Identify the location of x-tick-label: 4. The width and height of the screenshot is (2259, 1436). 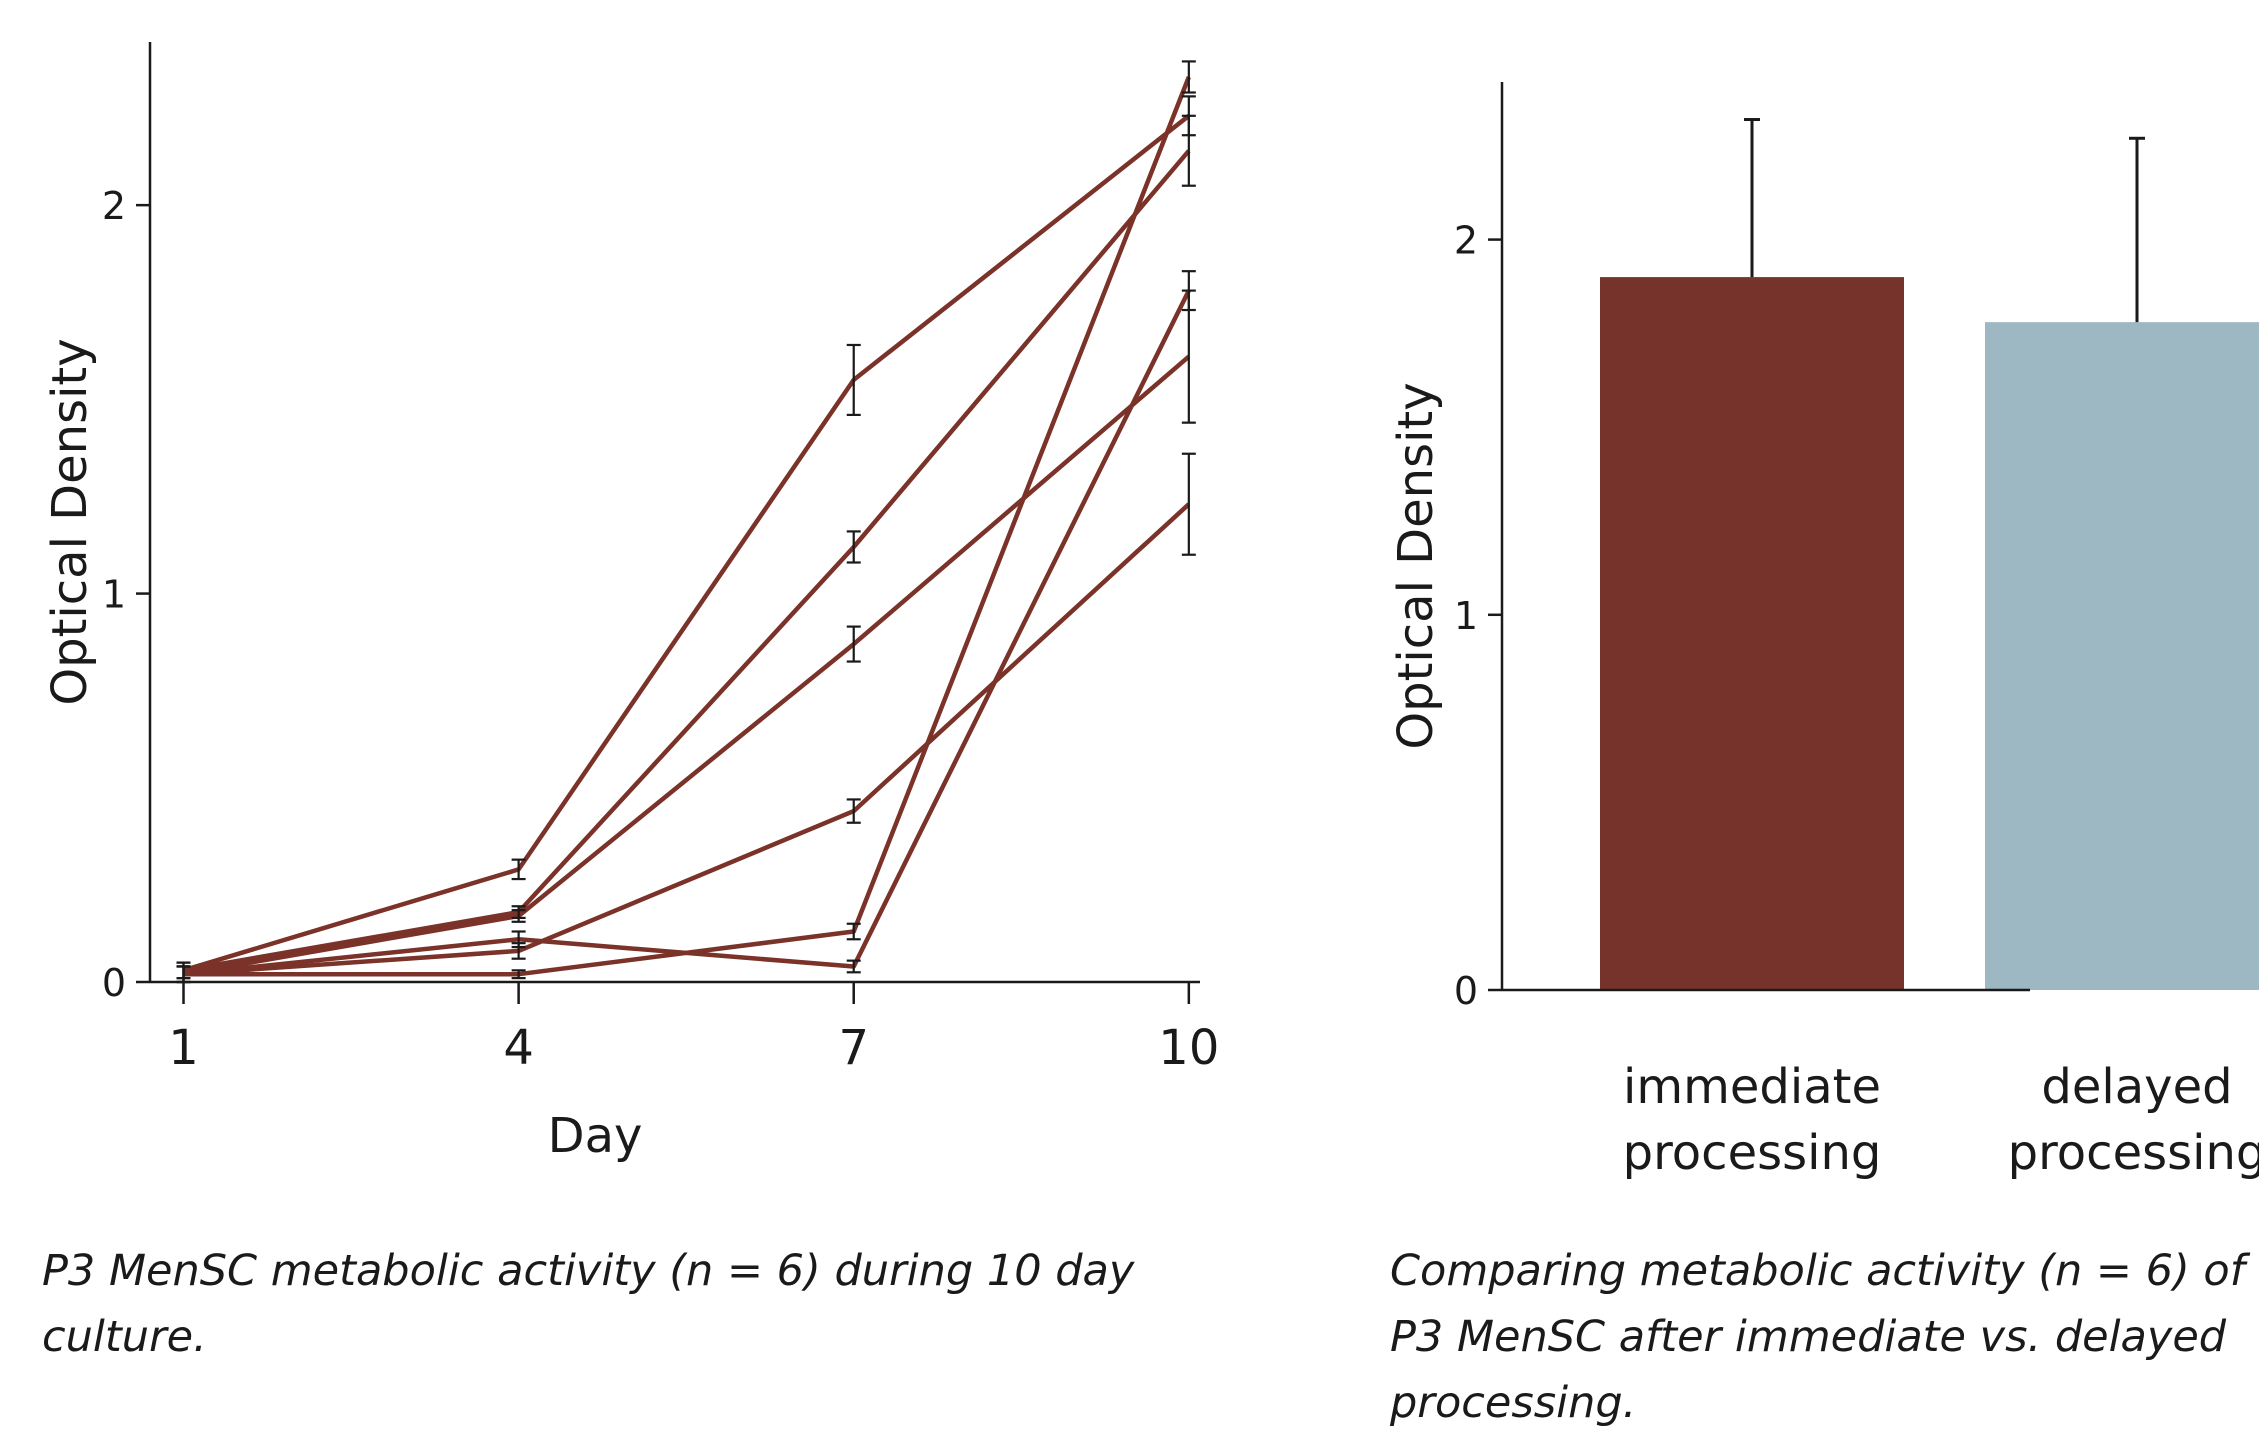
(518, 1048).